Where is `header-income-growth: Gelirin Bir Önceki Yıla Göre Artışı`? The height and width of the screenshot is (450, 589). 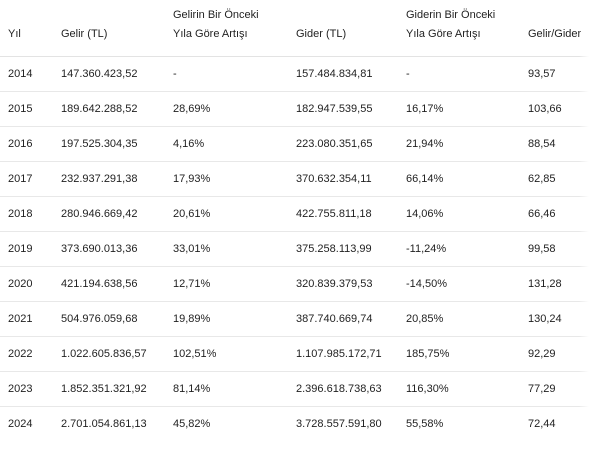
header-income-growth: Gelirin Bir Önceki Yıla Göre Artışı is located at coordinates (226, 28).